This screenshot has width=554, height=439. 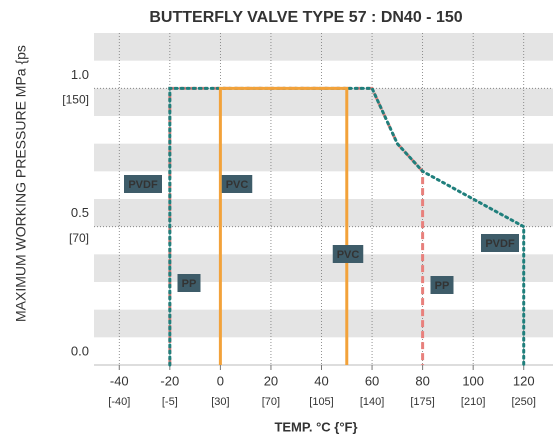 I want to click on y2-tick-label: [150], so click(x=75, y=100).